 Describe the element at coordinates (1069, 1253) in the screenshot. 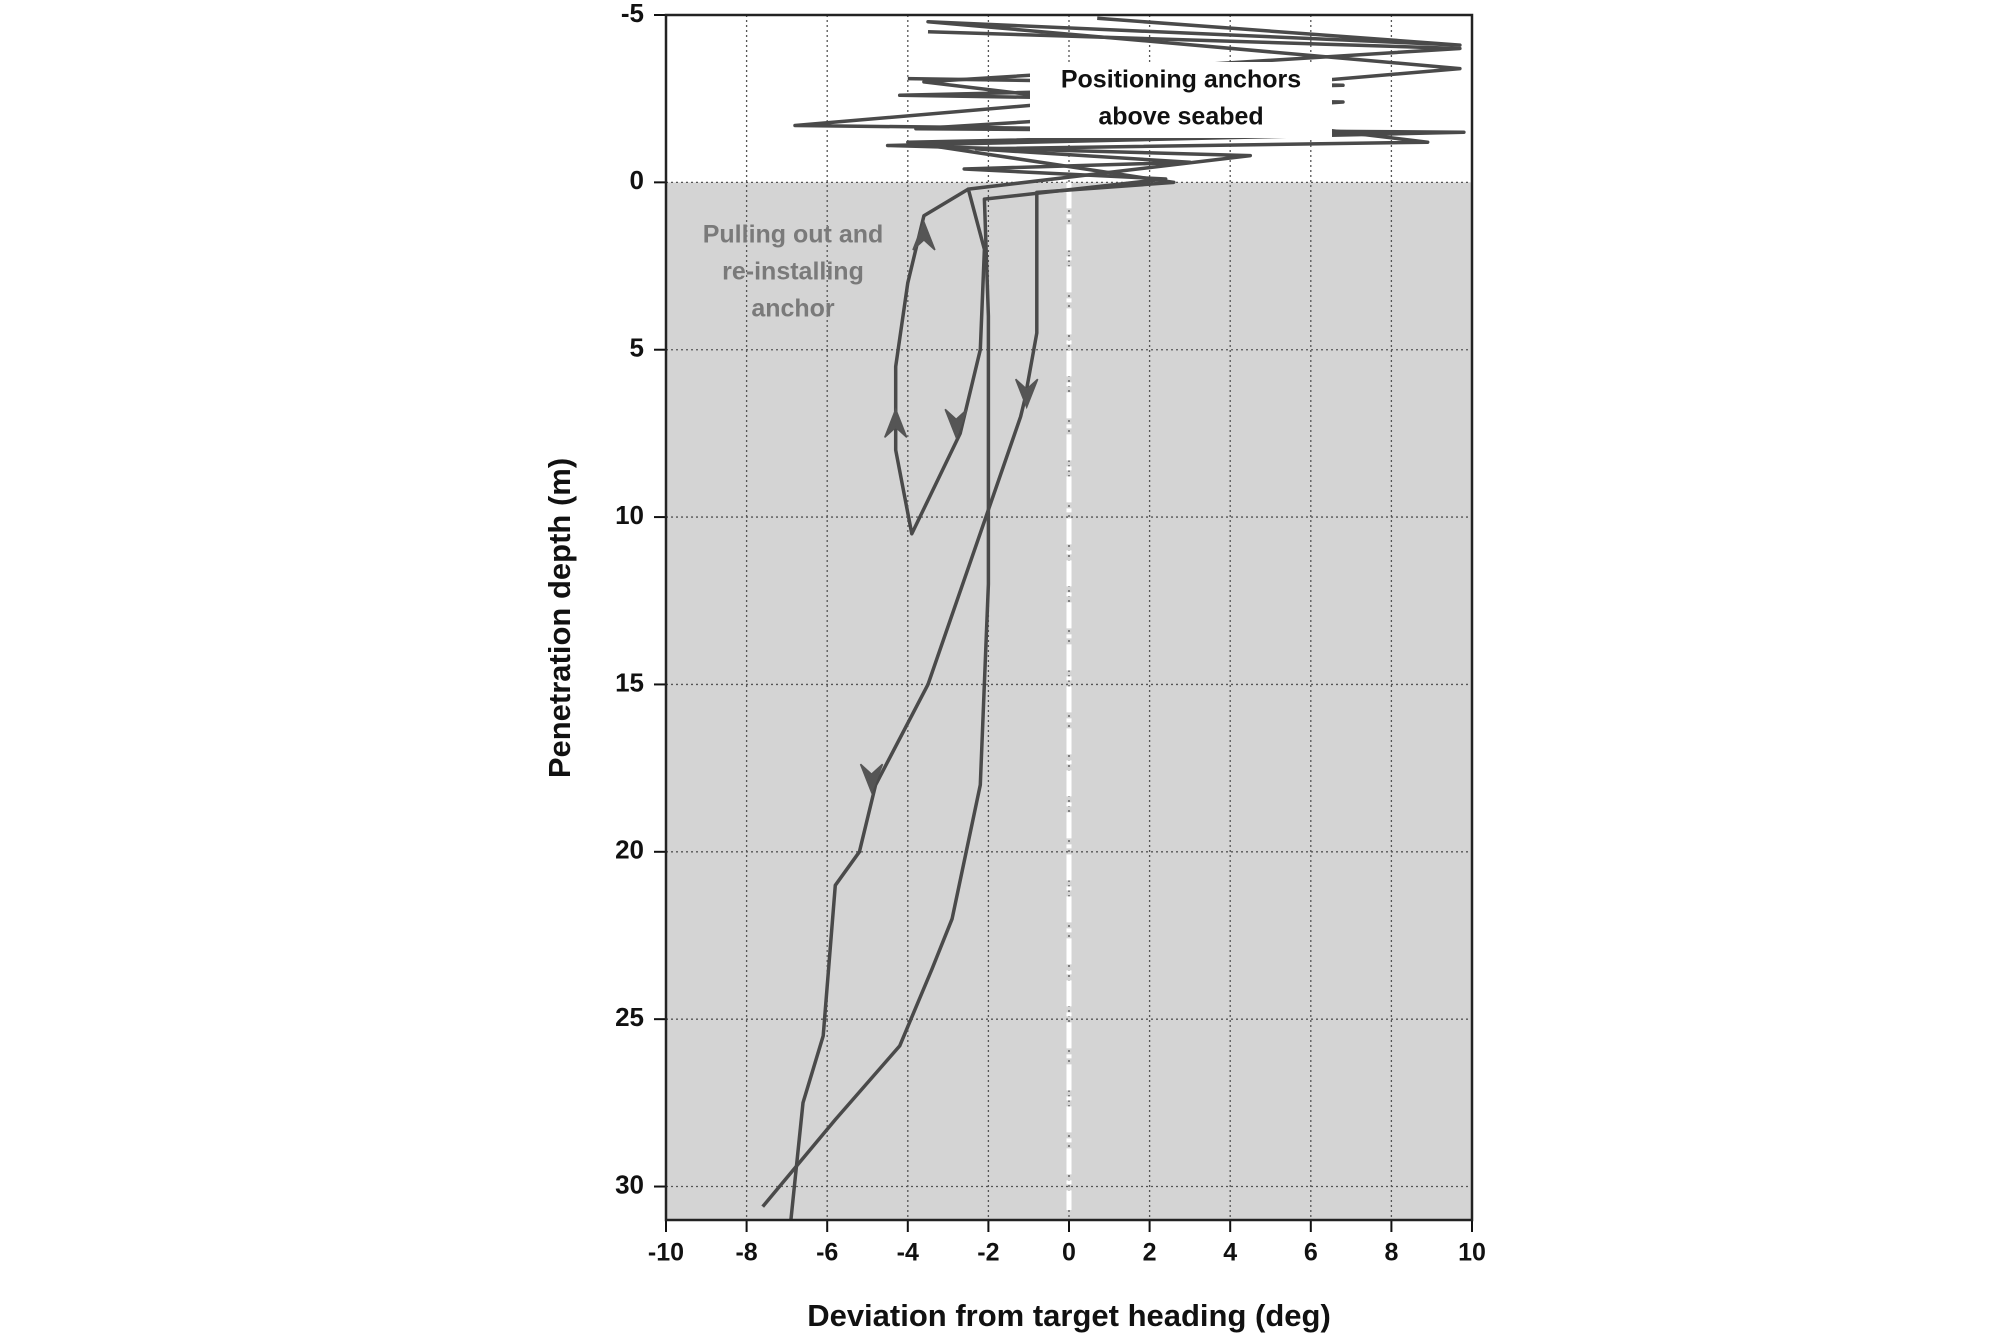

I see `x-tick-label: 0` at that location.